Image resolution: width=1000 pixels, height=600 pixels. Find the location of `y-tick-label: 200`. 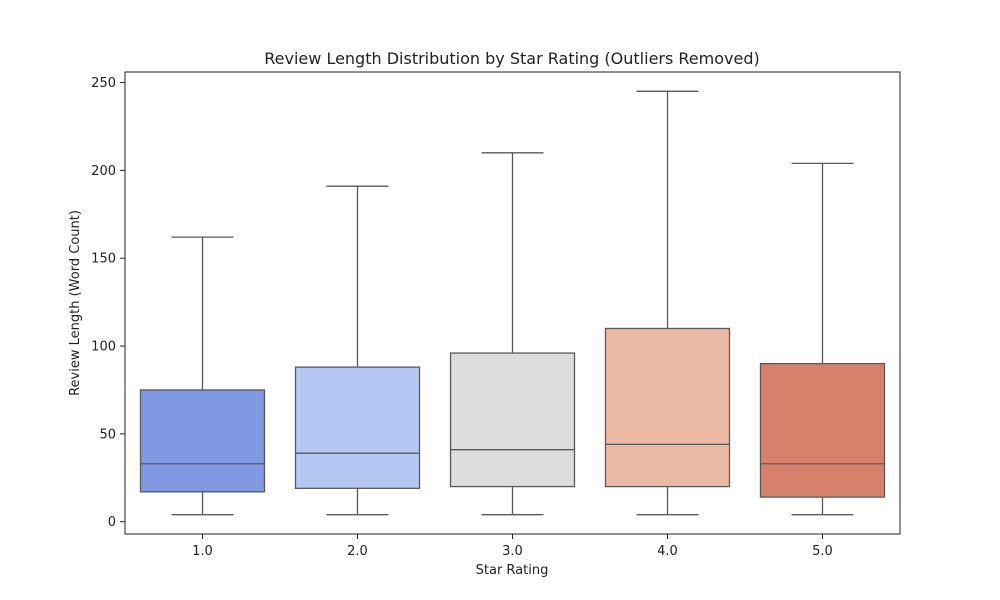

y-tick-label: 200 is located at coordinates (103, 171).